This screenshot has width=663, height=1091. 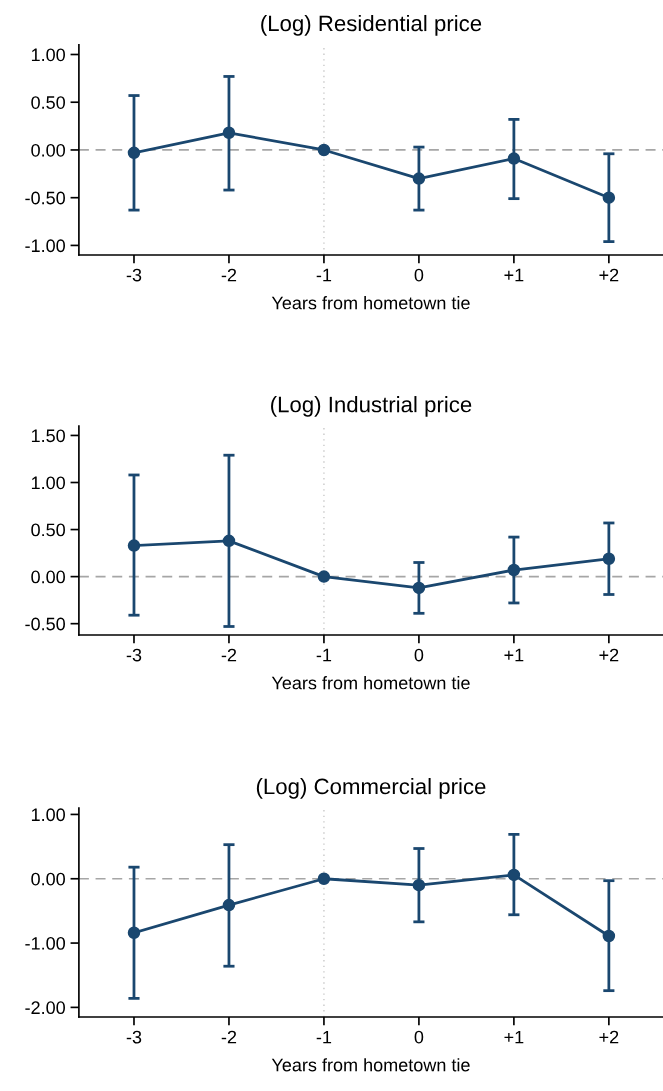 I want to click on chart-title: (Log) Commercial price, so click(x=371, y=788).